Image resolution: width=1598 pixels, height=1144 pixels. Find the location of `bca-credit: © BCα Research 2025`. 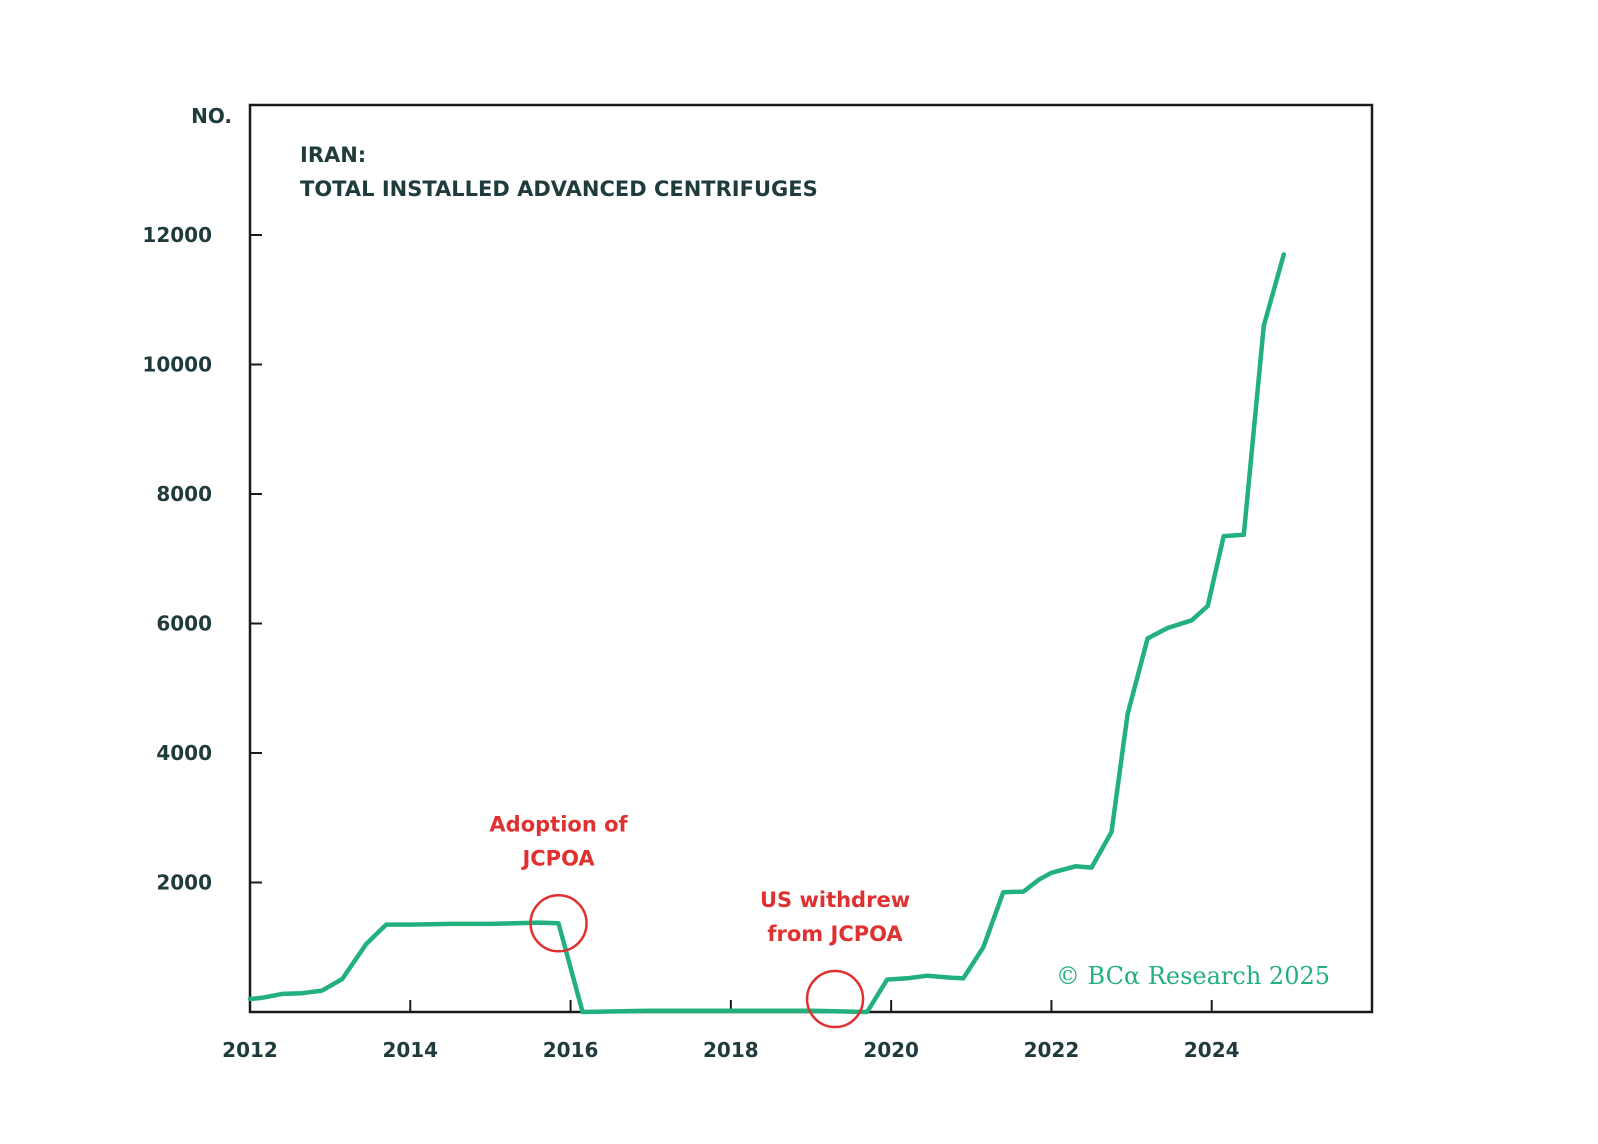

bca-credit: © BCα Research 2025 is located at coordinates (1193, 976).